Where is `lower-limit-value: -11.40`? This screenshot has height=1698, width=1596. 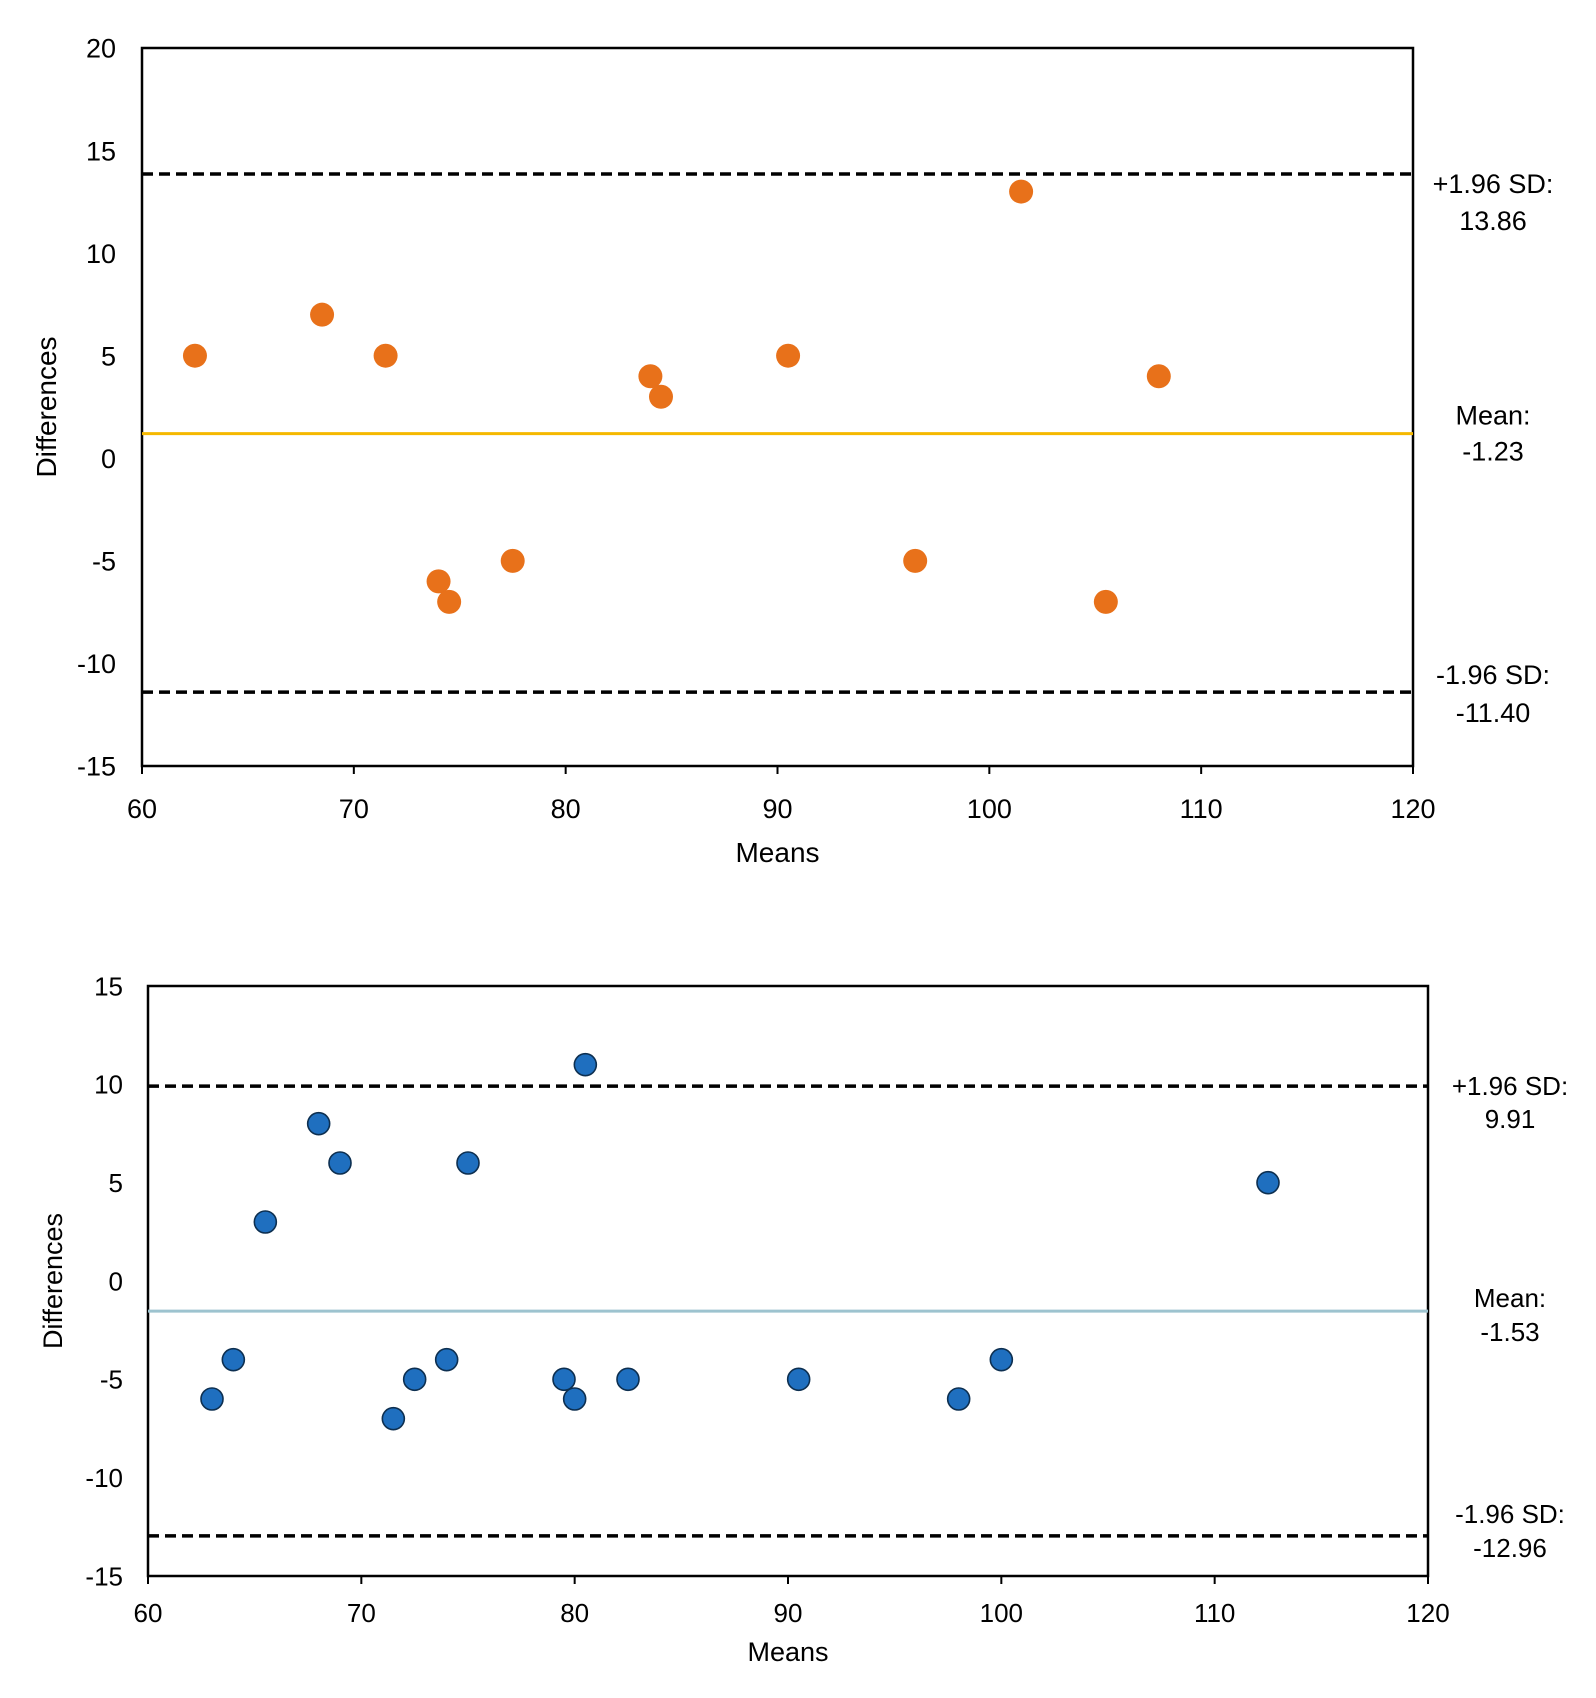 lower-limit-value: -11.40 is located at coordinates (1493, 713).